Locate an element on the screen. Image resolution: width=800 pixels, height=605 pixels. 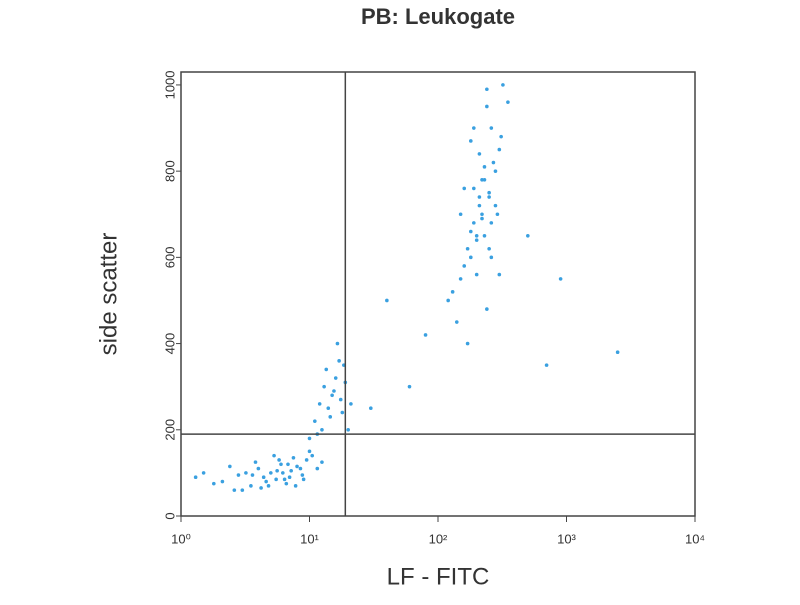
chart-title: PB: Leukogate is located at coordinates (438, 16).